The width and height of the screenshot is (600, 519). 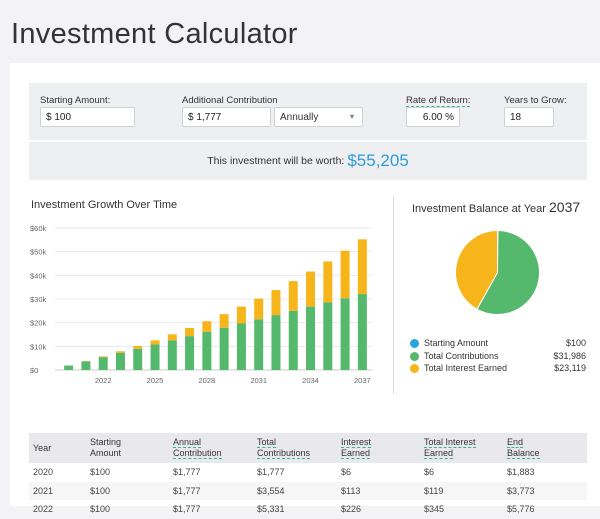 What do you see at coordinates (545, 472) in the screenshot?
I see `table-cell: $1,883` at bounding box center [545, 472].